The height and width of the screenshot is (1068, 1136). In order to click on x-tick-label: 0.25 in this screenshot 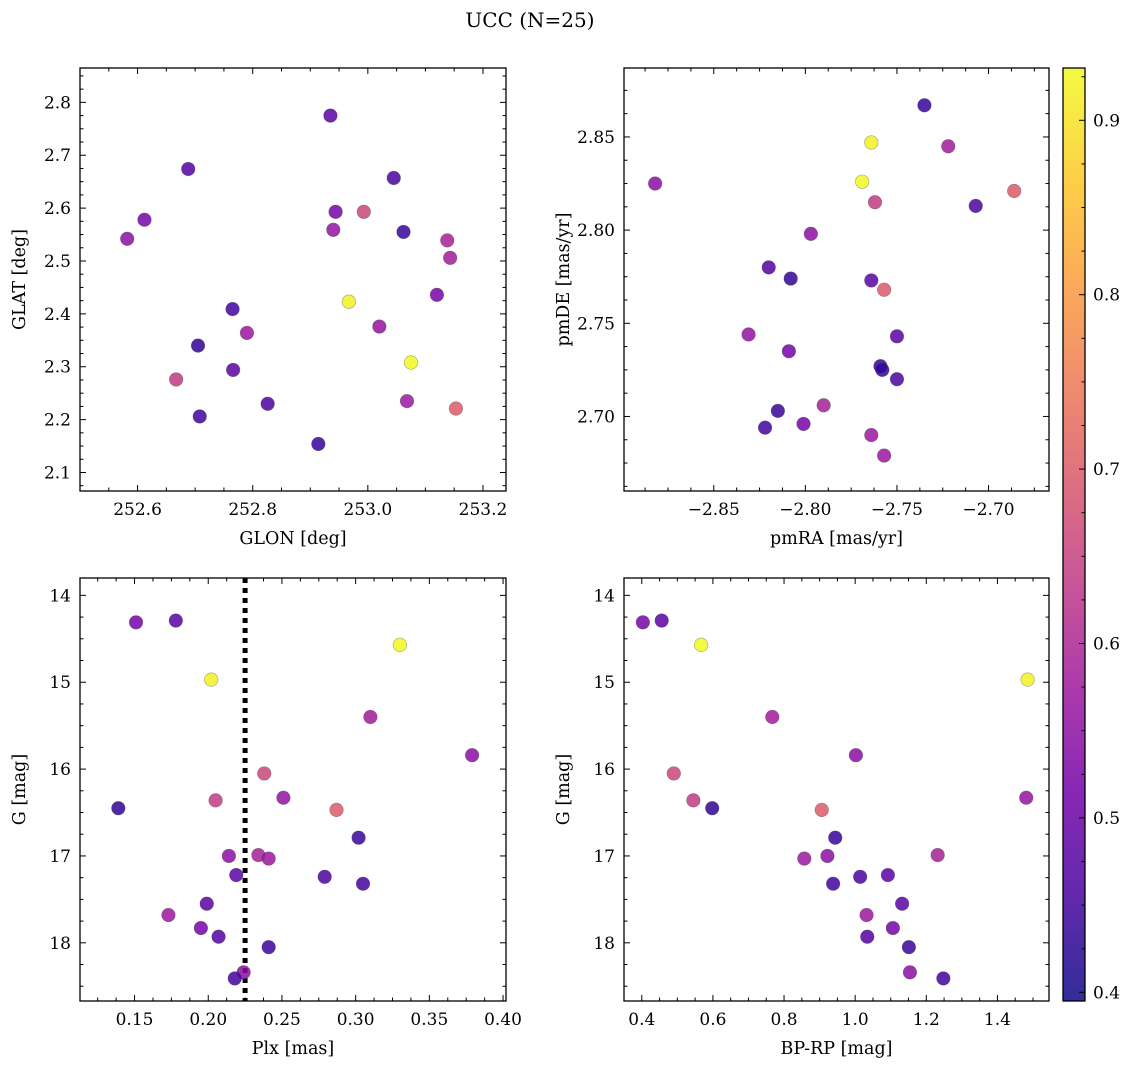, I will do `click(282, 1020)`.